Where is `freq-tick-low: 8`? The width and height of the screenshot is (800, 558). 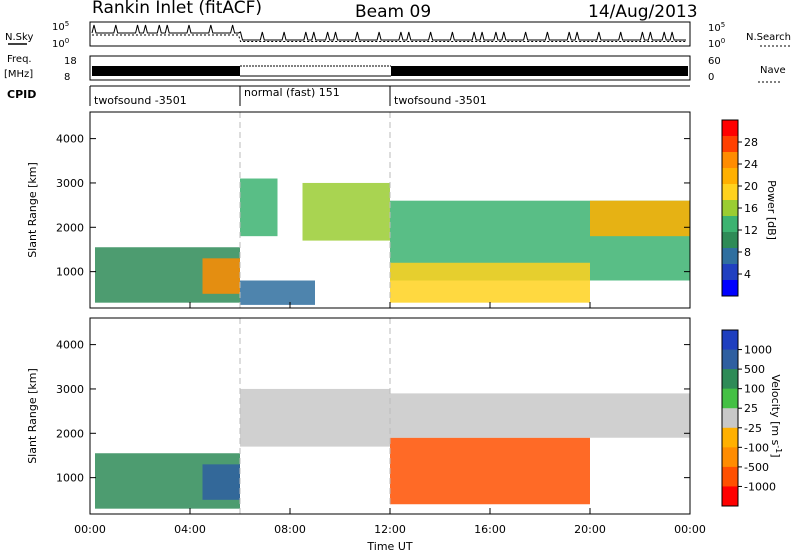 freq-tick-low: 8 is located at coordinates (67, 77).